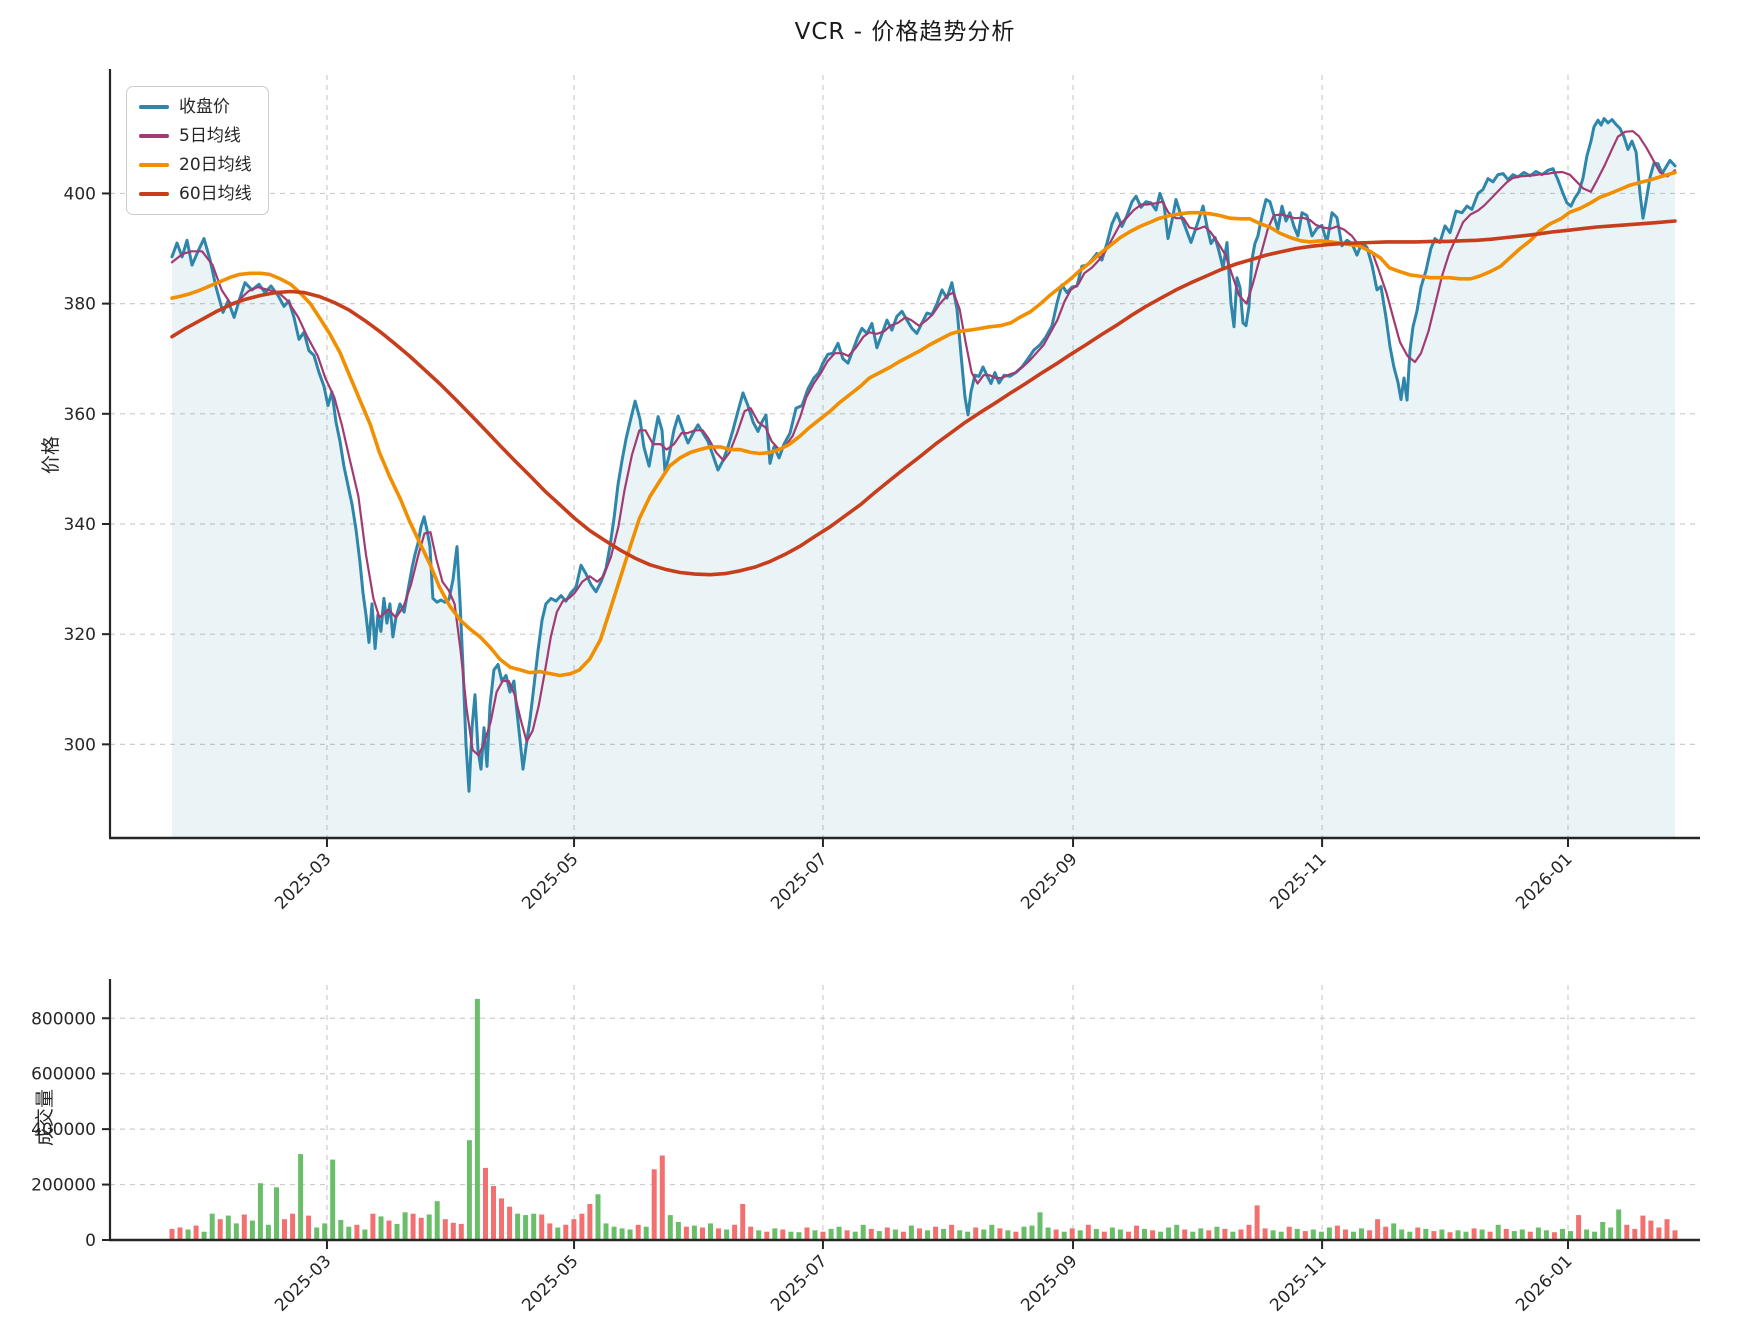  I want to click on y-tick-label: 320, so click(80, 635).